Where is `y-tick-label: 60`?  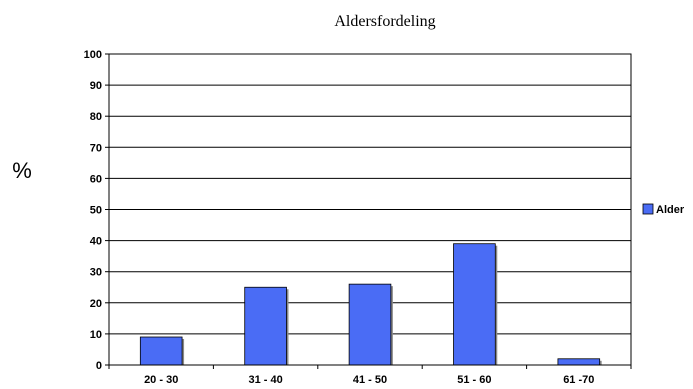
y-tick-label: 60 is located at coordinates (96, 179).